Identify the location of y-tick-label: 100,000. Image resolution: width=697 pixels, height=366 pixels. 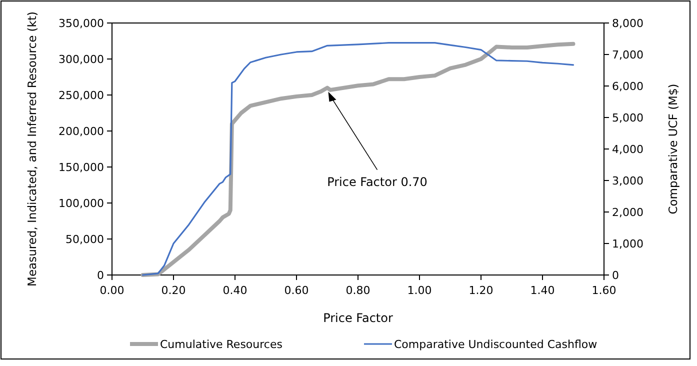
(81, 203).